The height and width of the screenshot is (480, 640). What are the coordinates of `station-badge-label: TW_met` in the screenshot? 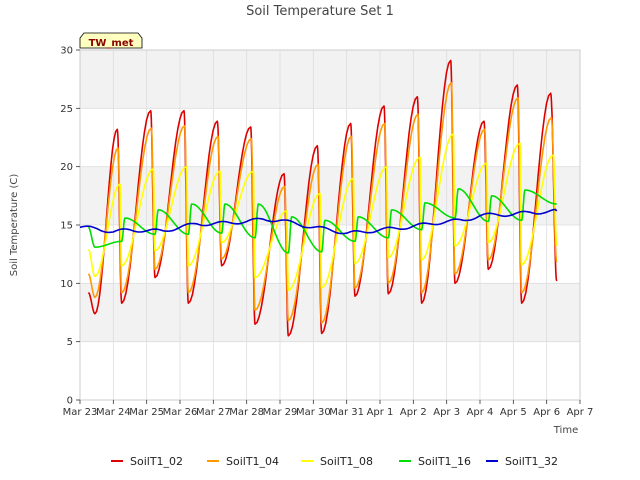 It's located at (111, 43).